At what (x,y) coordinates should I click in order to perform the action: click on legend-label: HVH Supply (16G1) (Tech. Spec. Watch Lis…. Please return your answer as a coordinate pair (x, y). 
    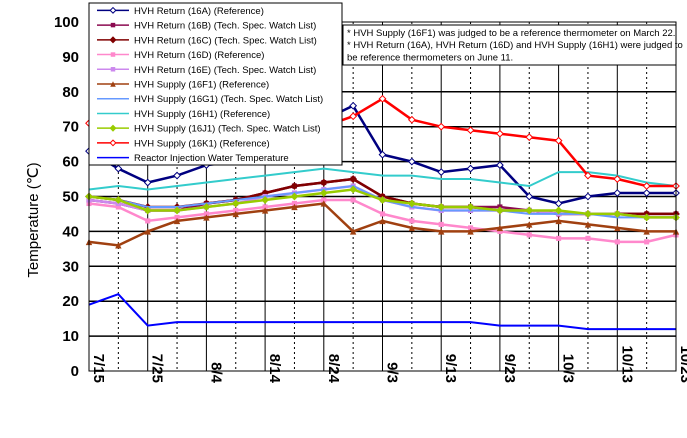
    Looking at the image, I should click on (228, 99).